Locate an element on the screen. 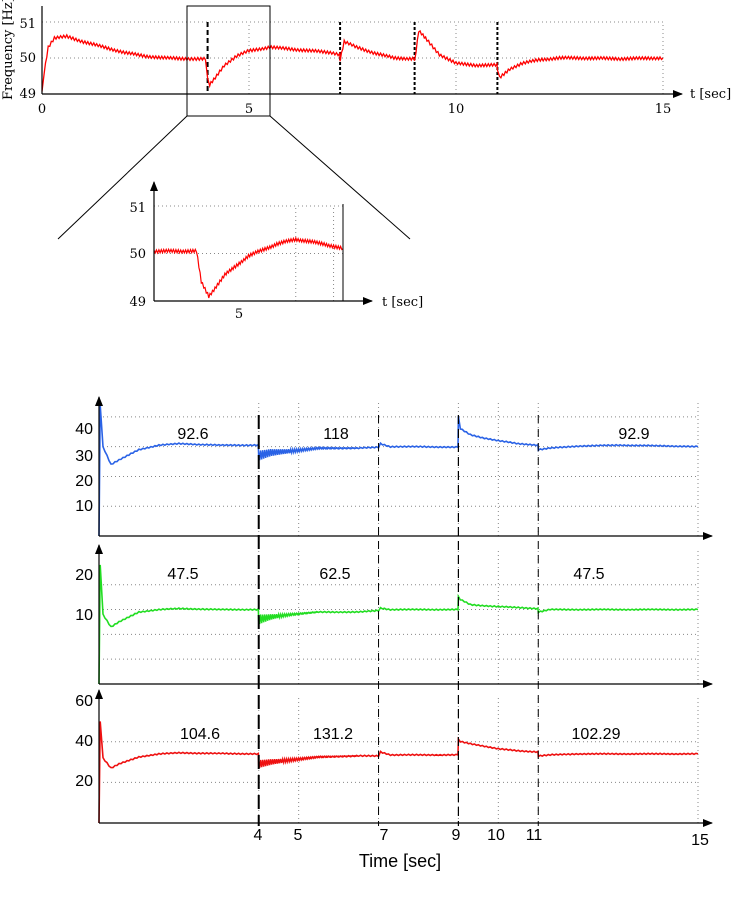  frequency-line is located at coordinates (352, 60).